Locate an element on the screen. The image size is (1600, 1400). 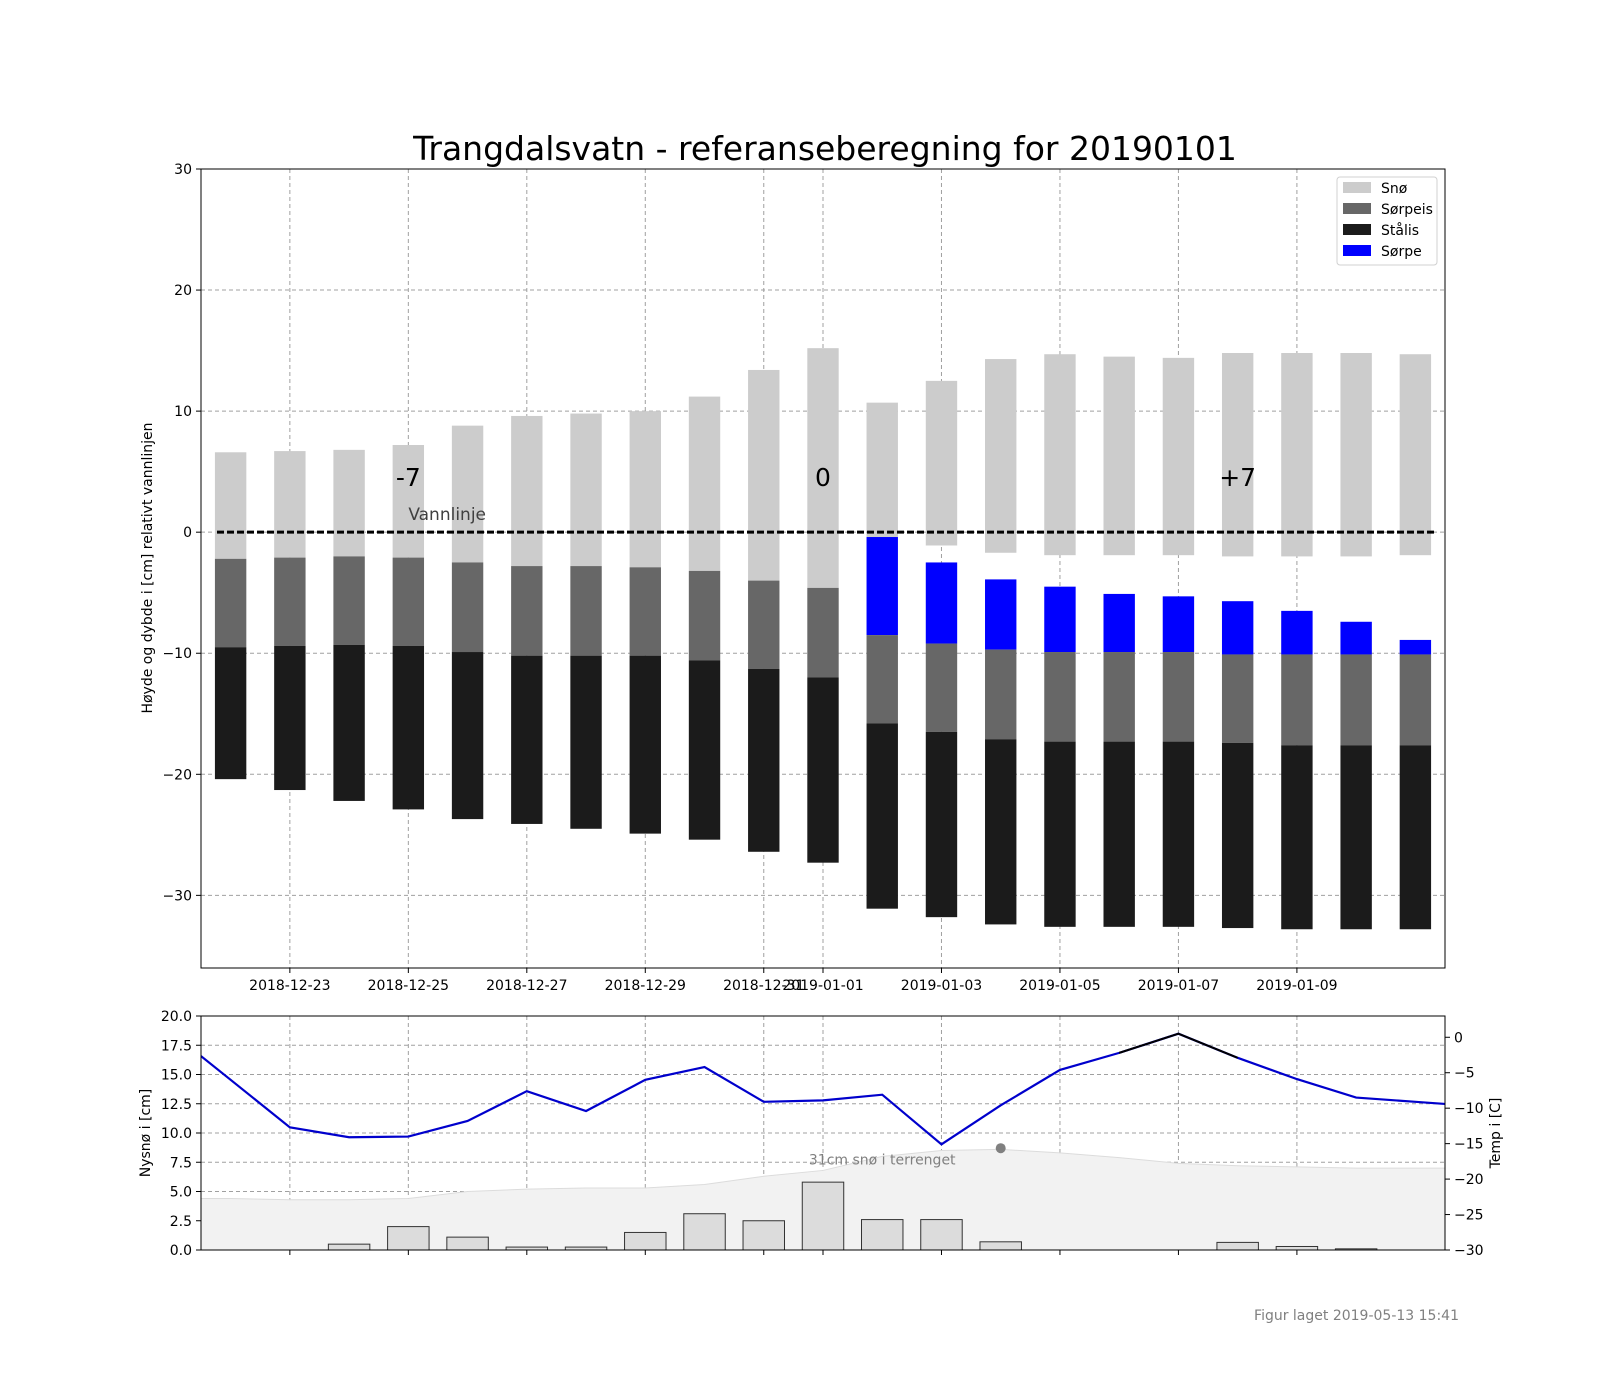
legend-box is located at coordinates (1387, 221).